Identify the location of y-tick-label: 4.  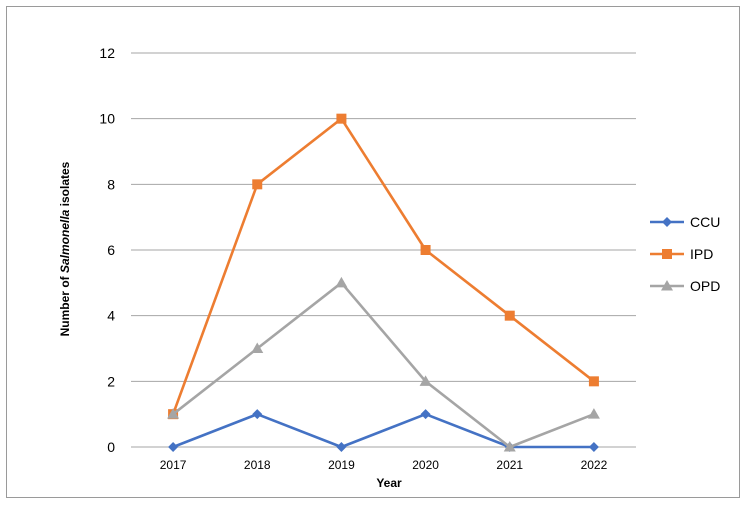
(111, 316).